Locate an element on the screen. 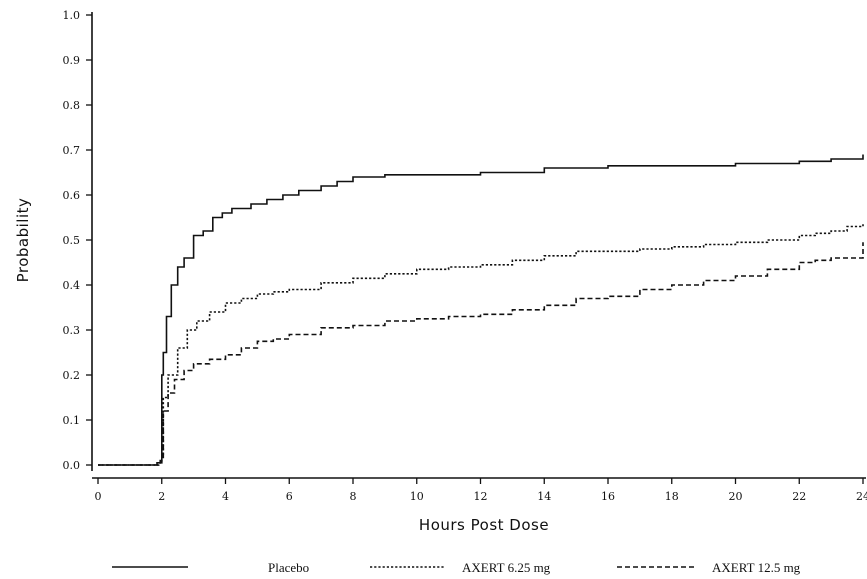 The width and height of the screenshot is (867, 579). y-tick-label: 0.8 is located at coordinates (72, 105).